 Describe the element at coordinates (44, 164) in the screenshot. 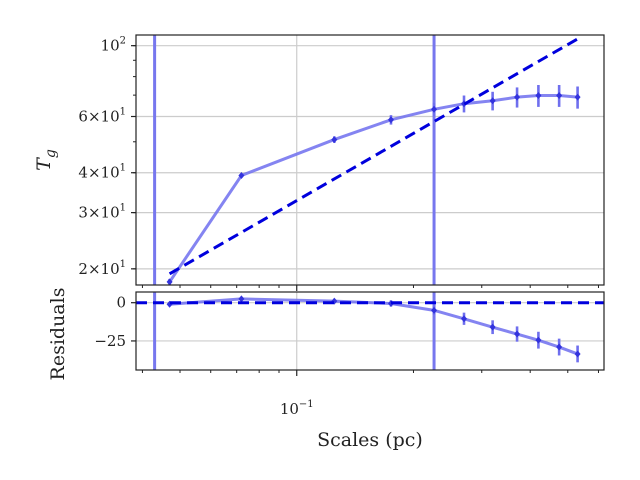

I see `top-ylabel-main: T` at that location.